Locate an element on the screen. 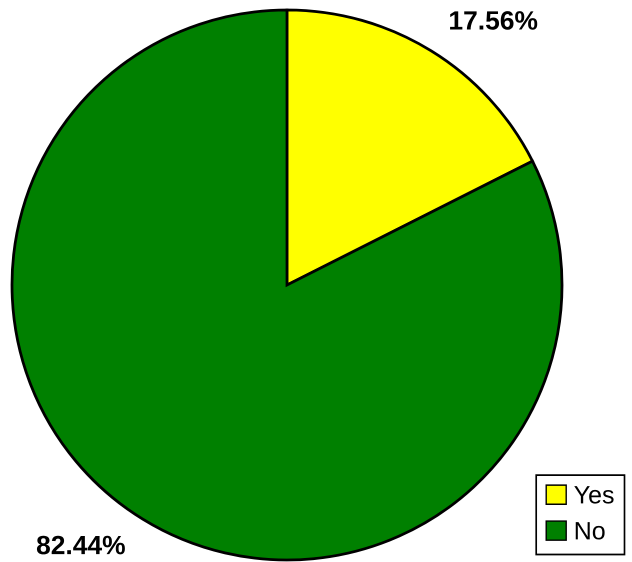 The width and height of the screenshot is (632, 562). data-label: 82.44% is located at coordinates (80, 545).